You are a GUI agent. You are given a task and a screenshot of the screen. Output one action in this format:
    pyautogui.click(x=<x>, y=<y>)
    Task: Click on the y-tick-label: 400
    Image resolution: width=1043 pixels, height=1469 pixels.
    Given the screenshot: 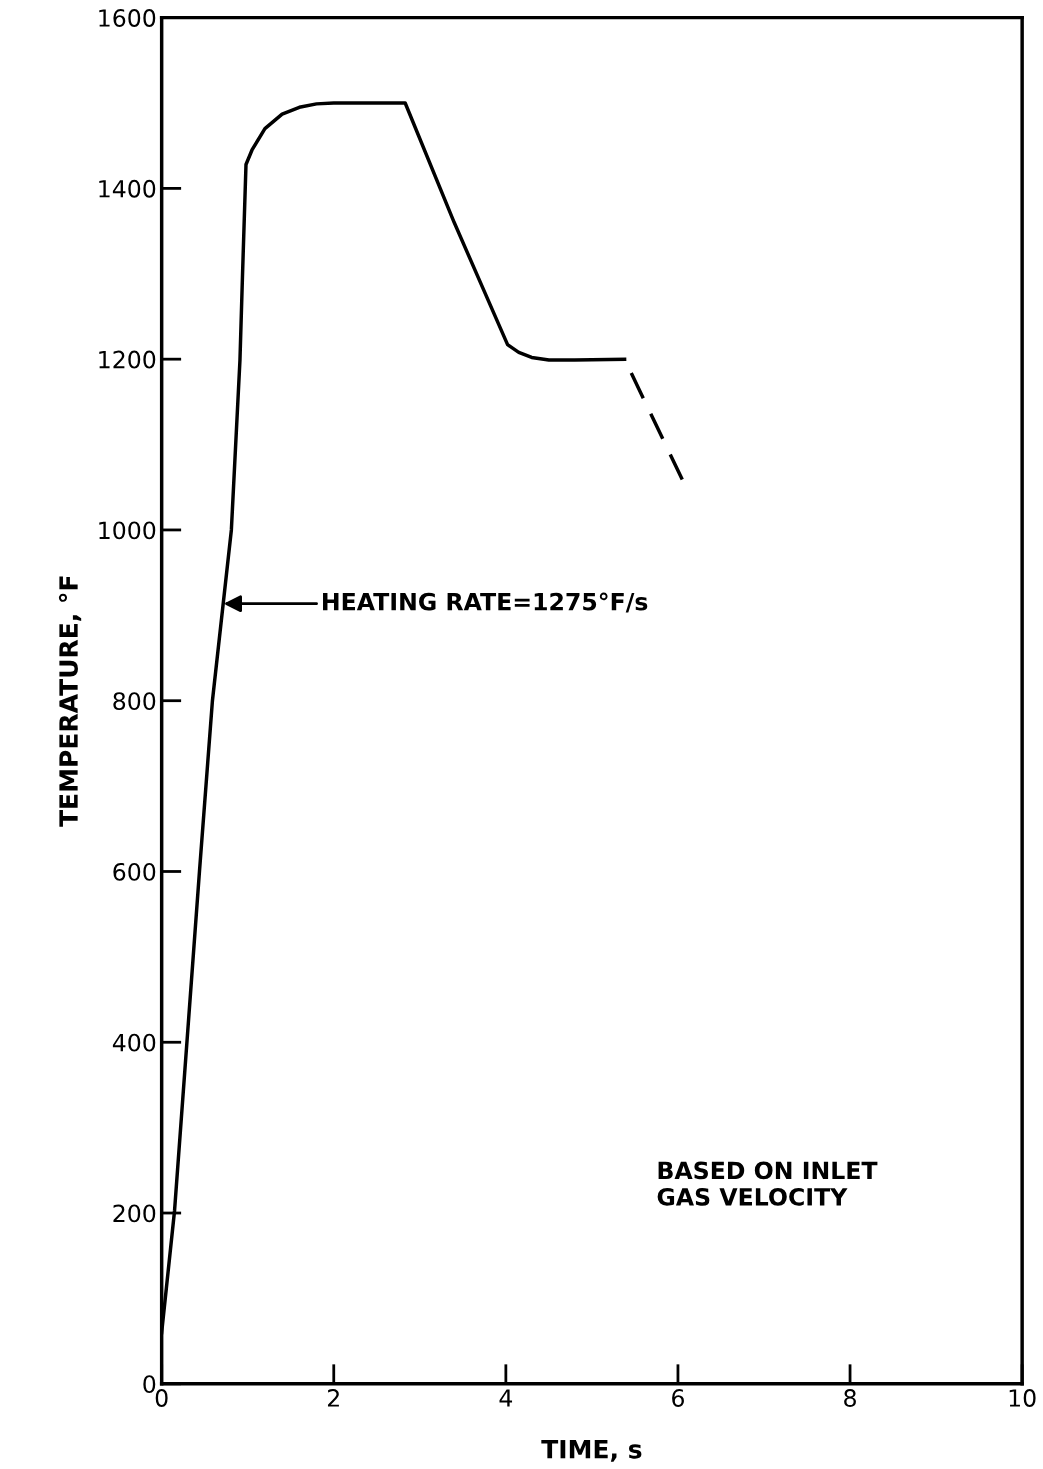 What is the action you would take?
    pyautogui.click(x=134, y=1042)
    